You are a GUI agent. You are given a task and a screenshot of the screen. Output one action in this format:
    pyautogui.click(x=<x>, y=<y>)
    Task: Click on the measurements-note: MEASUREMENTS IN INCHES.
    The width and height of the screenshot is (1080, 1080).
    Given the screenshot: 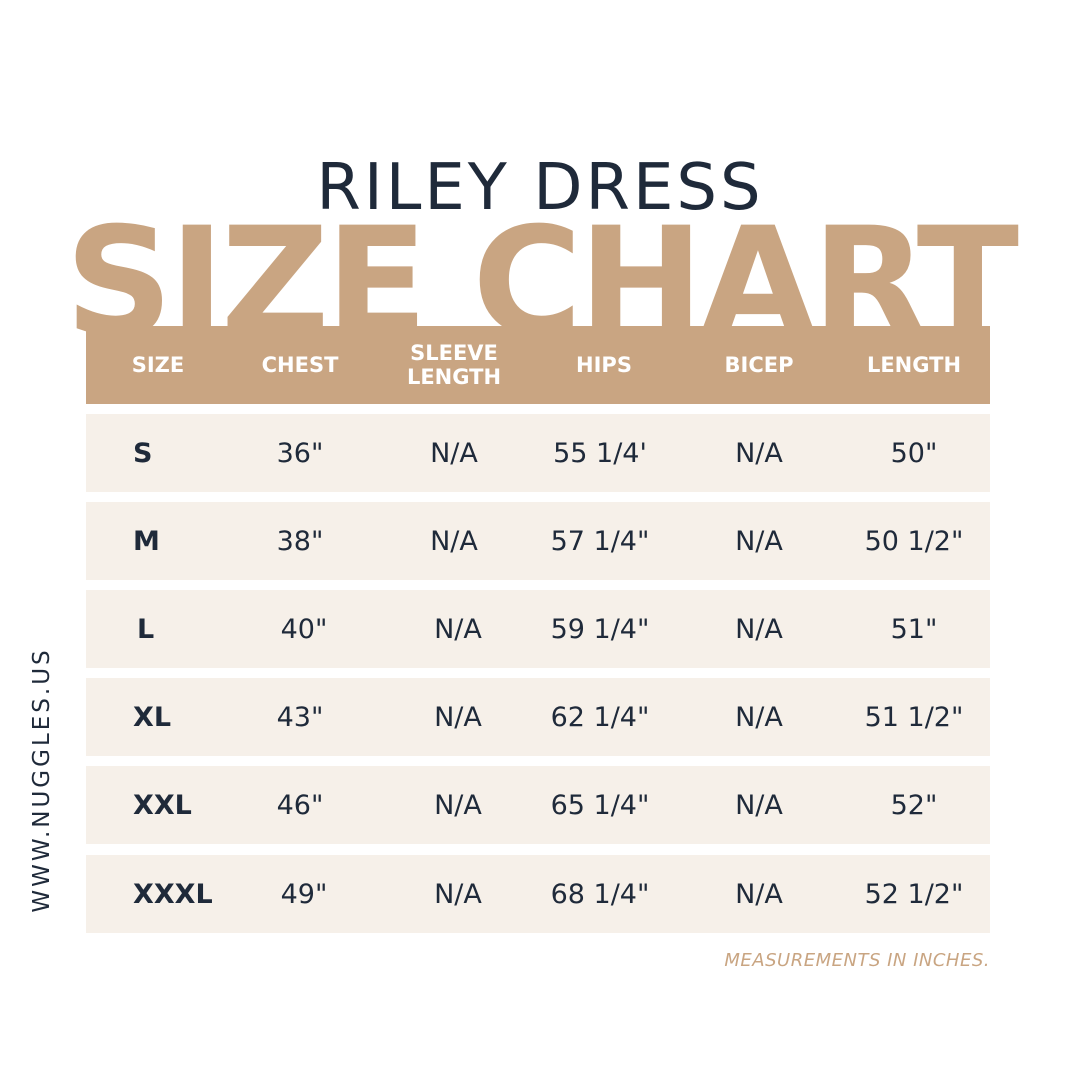 What is the action you would take?
    pyautogui.click(x=857, y=960)
    